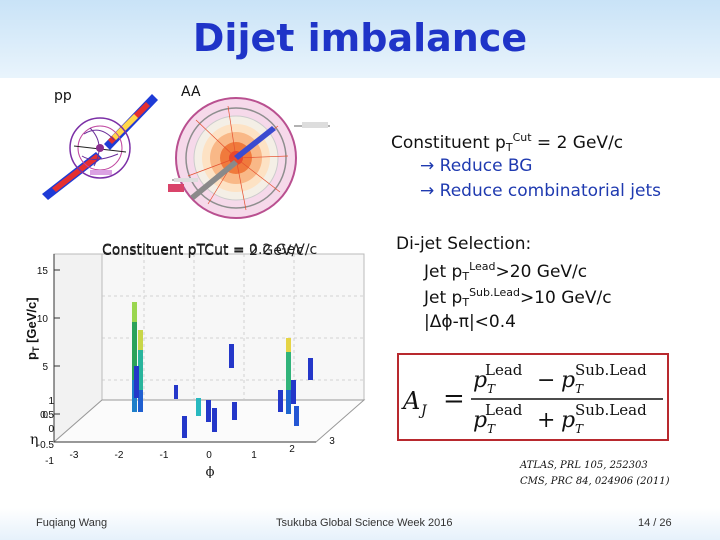  I want to click on dijet-lead-cut: Jet pTLead>20 GeV/c, so click(506, 271).